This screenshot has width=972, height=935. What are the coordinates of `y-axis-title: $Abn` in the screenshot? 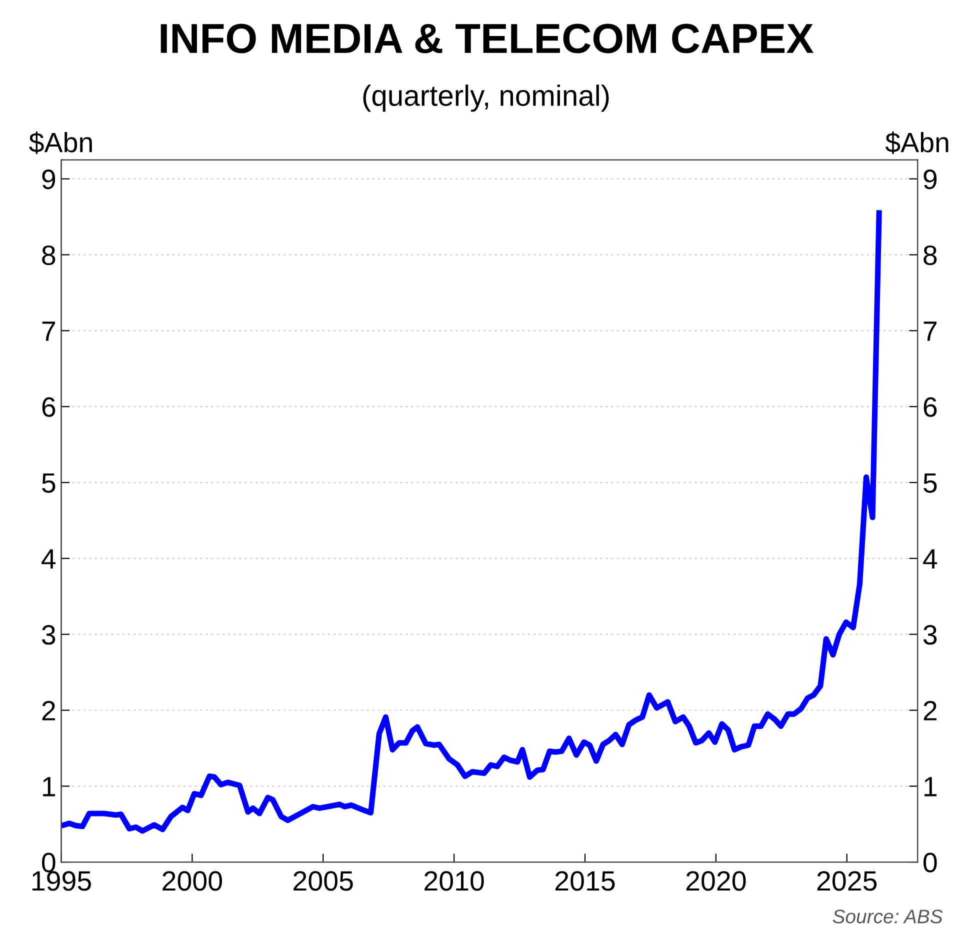 It's located at (60, 143).